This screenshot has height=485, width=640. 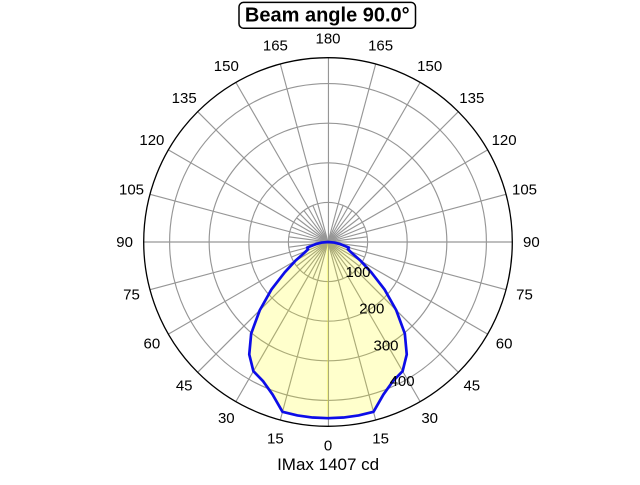 I want to click on svg-text: 180, so click(x=327, y=39).